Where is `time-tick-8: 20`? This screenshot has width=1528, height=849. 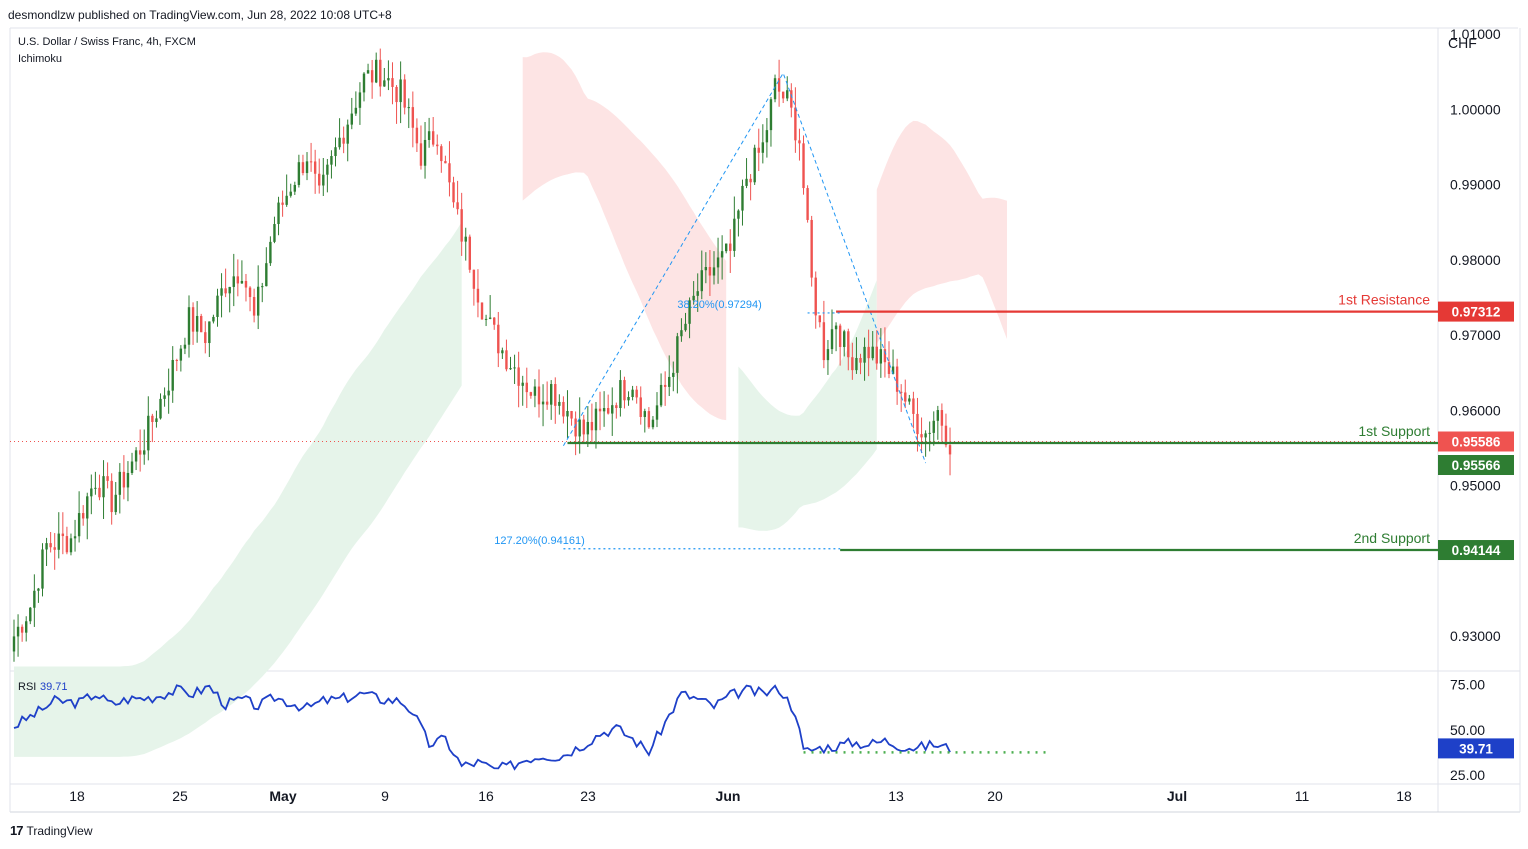
time-tick-8: 20 is located at coordinates (995, 796).